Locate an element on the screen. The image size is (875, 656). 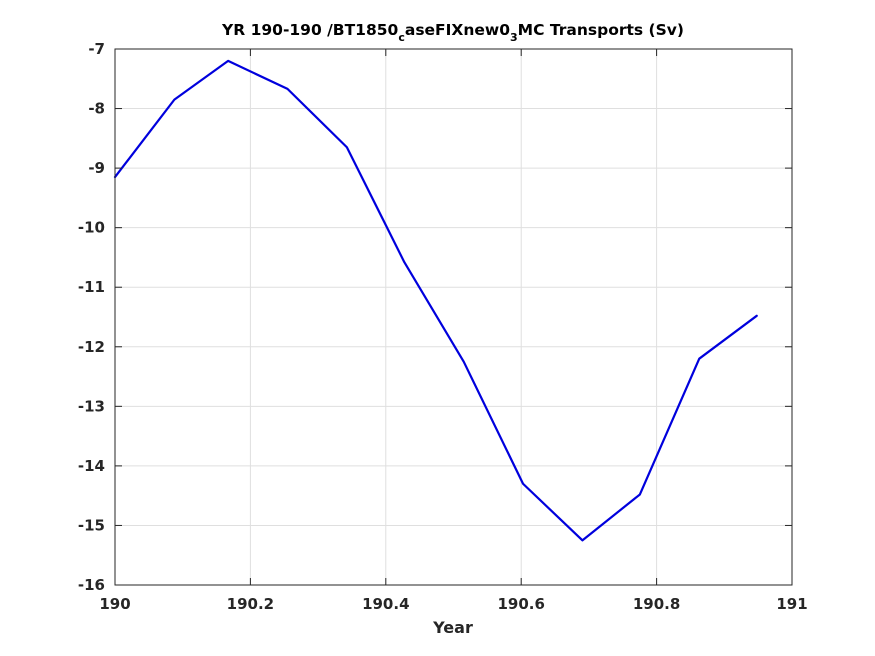
y-tick-label: -16 is located at coordinates (91, 585).